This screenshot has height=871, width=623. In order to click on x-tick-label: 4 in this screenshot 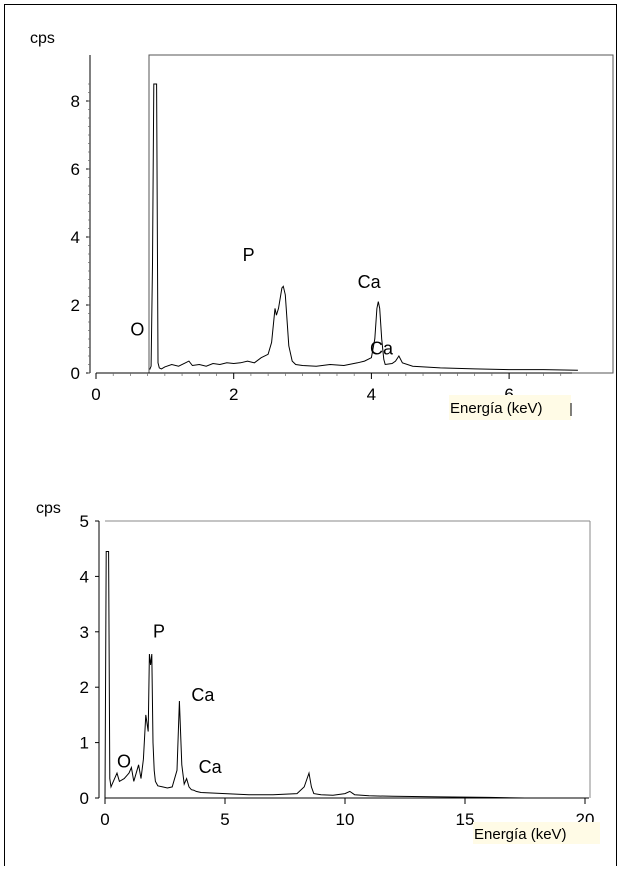, I will do `click(371, 394)`.